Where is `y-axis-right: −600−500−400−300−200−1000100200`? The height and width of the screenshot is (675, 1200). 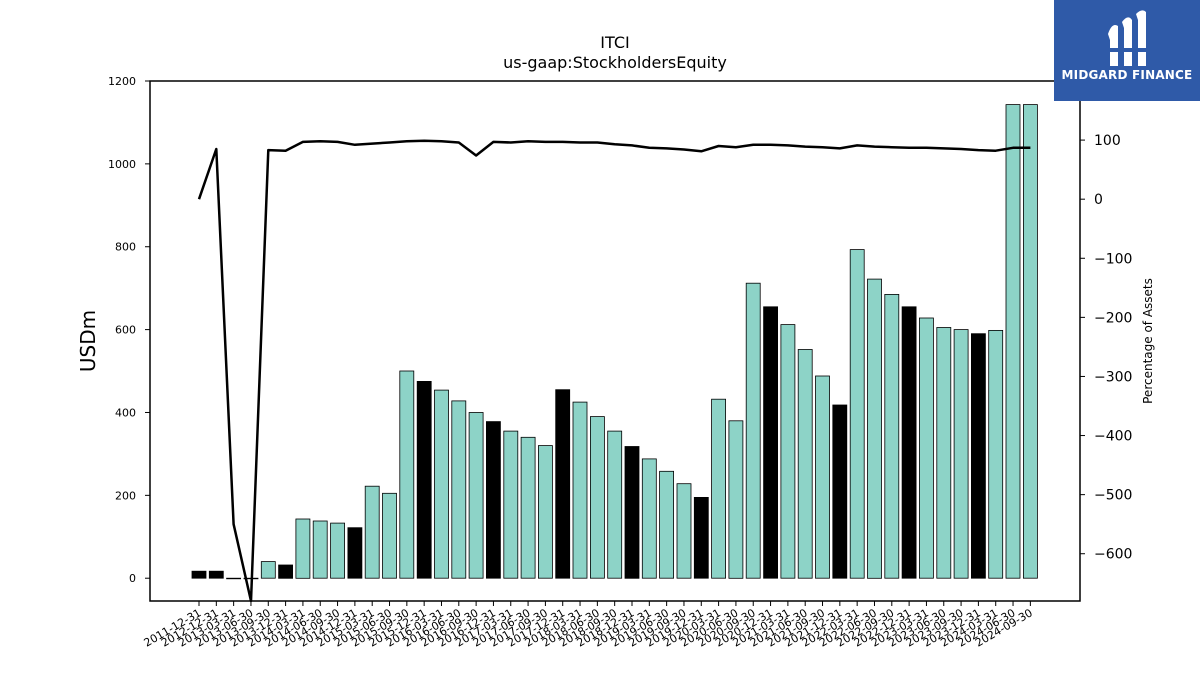 y-axis-right: −600−500−400−300−200−1000100200 is located at coordinates (1106, 318).